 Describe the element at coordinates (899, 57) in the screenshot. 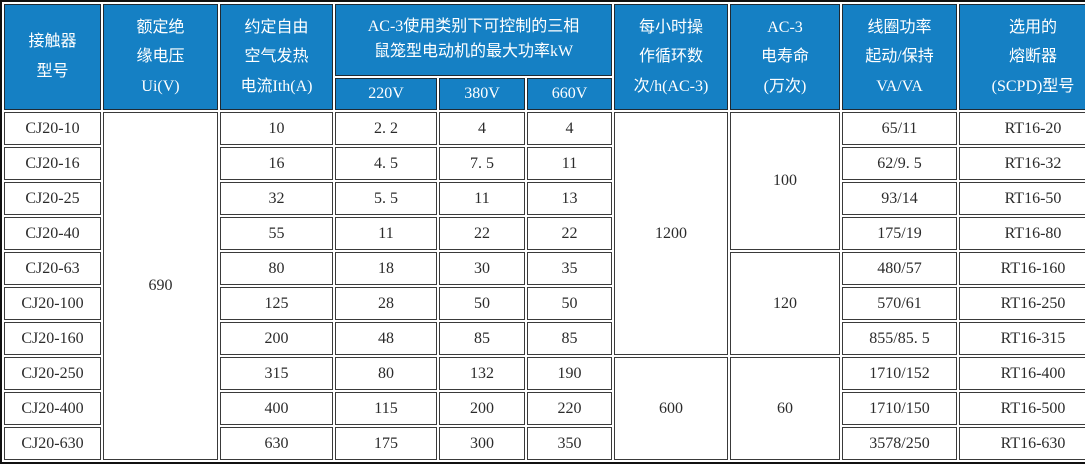

I see `header-coil-power: 线圈功率 起动/保持 VA/VA` at that location.